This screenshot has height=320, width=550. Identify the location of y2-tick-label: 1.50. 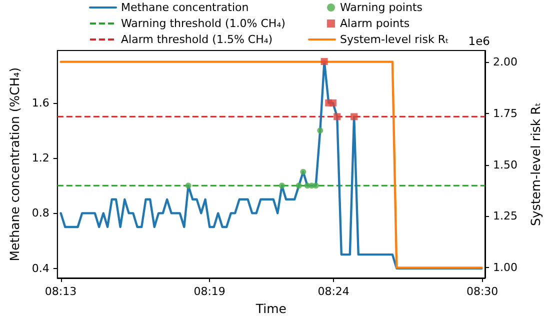
(505, 165).